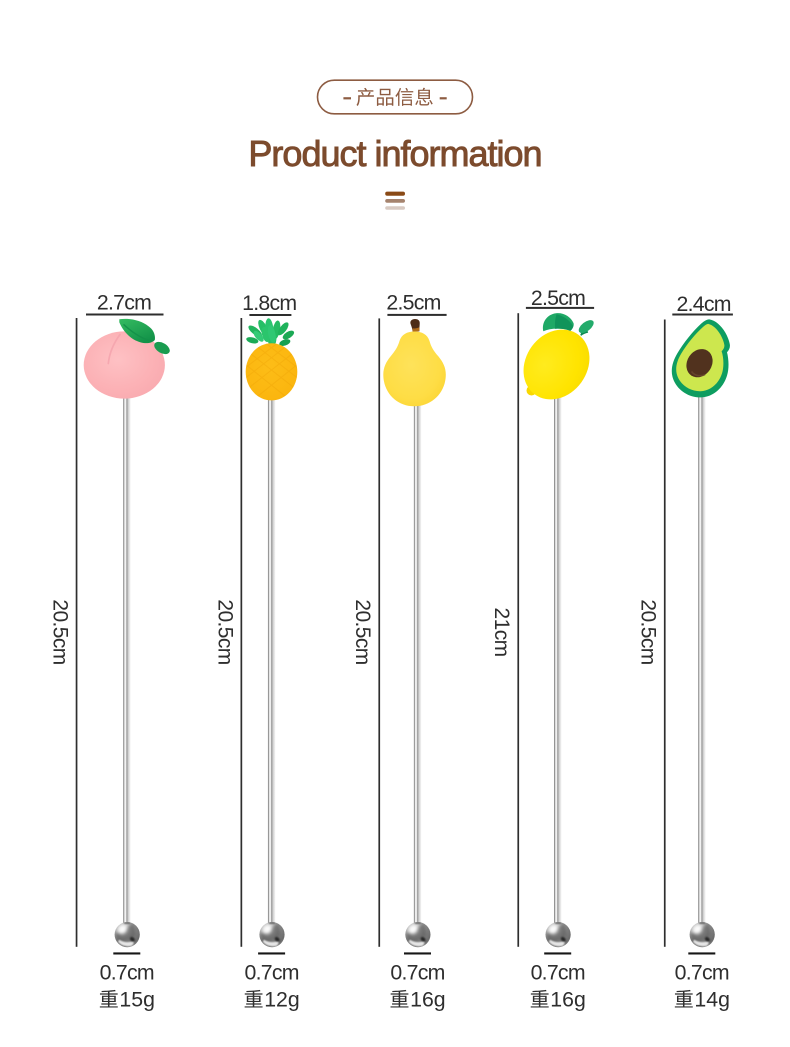 The image size is (790, 1047). I want to click on svg-text: 21cm, so click(501, 632).